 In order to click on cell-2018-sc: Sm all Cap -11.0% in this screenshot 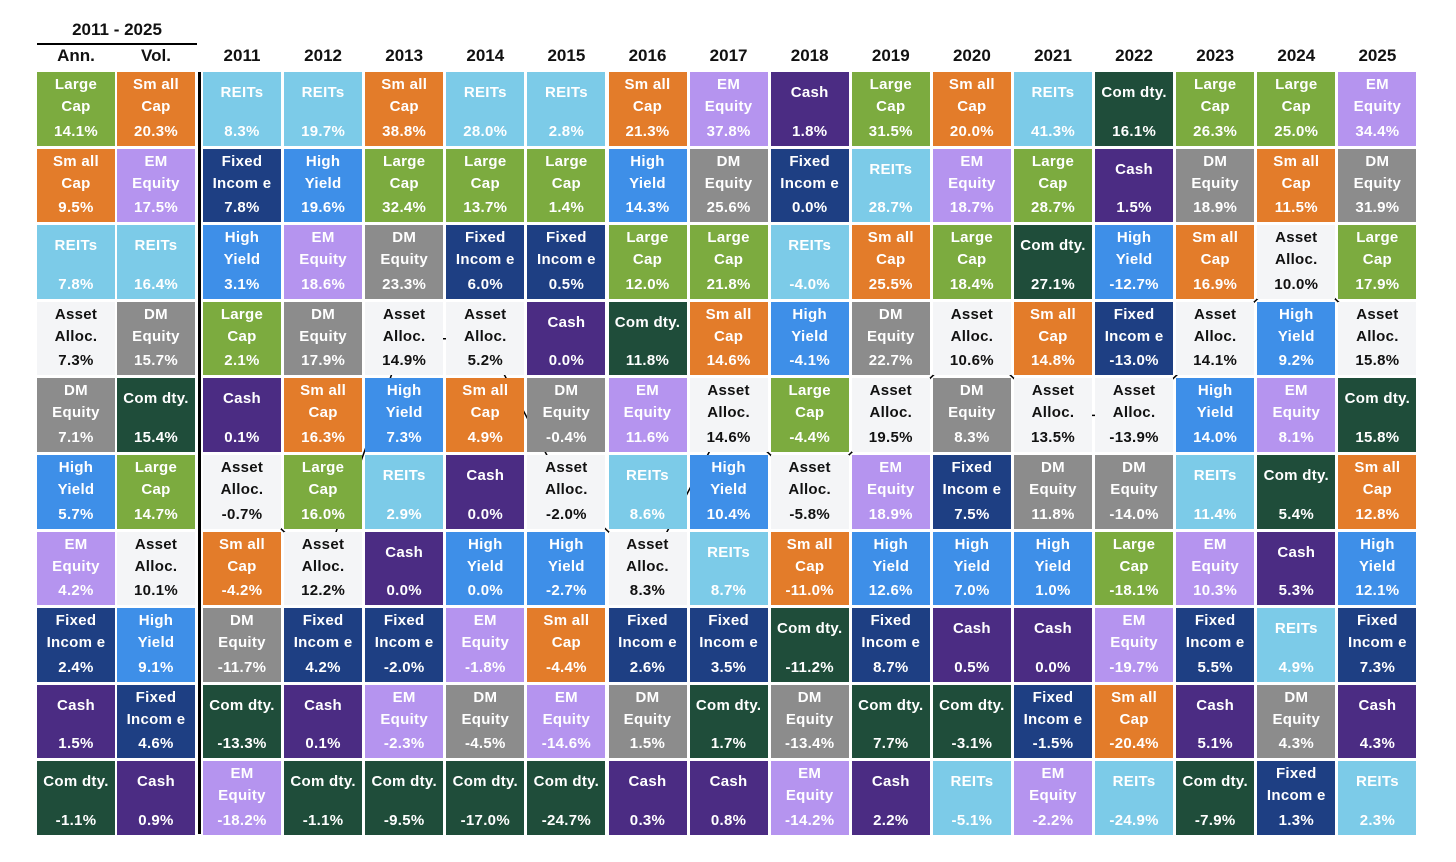, I will do `click(809, 568)`.